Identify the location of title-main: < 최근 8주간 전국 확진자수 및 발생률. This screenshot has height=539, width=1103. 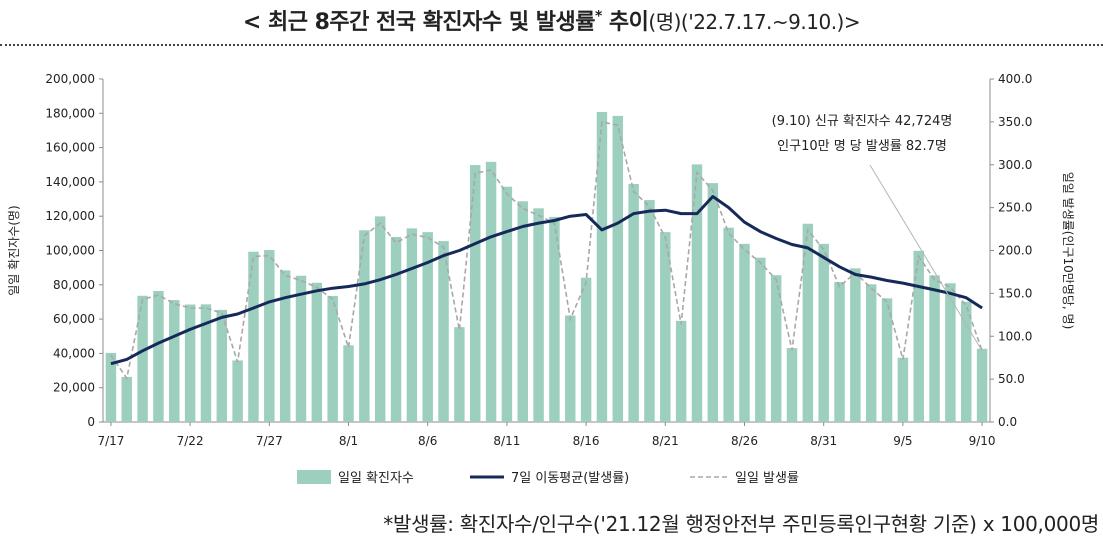
(419, 22).